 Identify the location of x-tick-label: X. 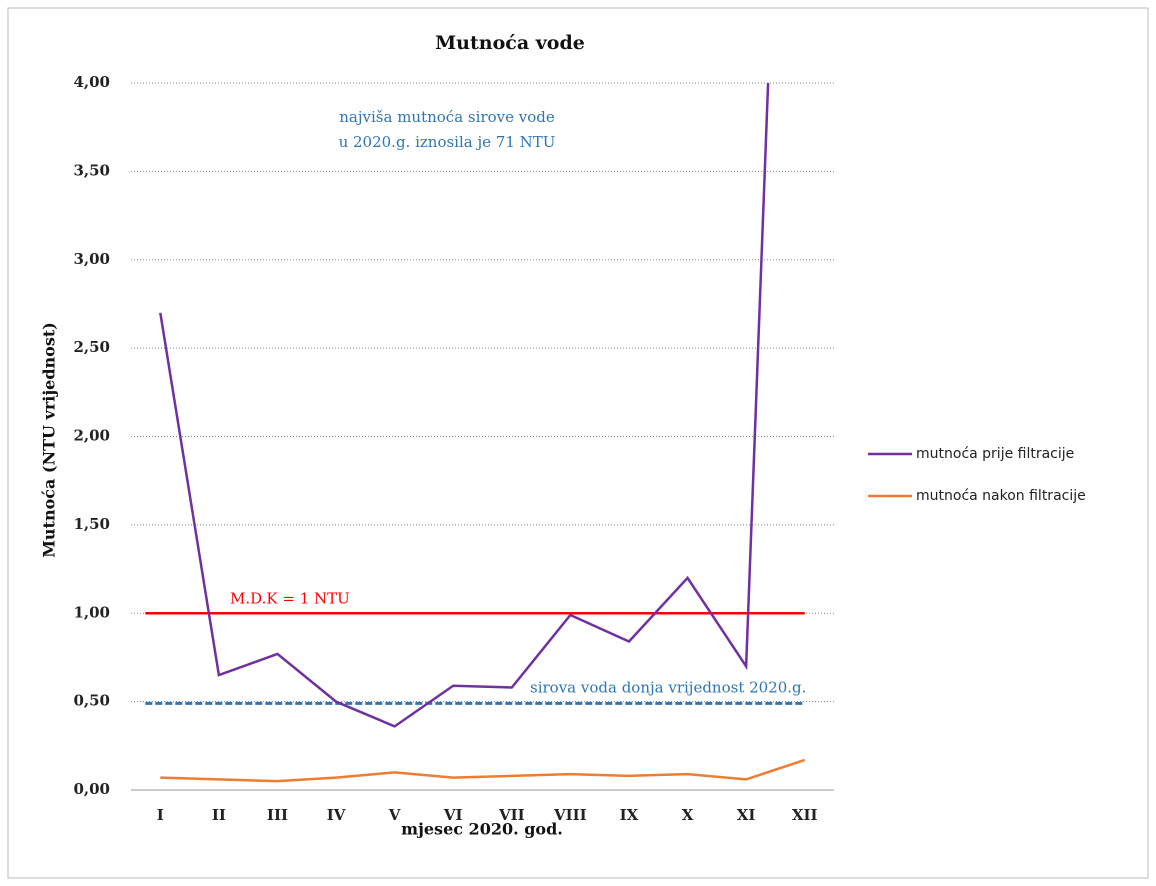
(688, 815).